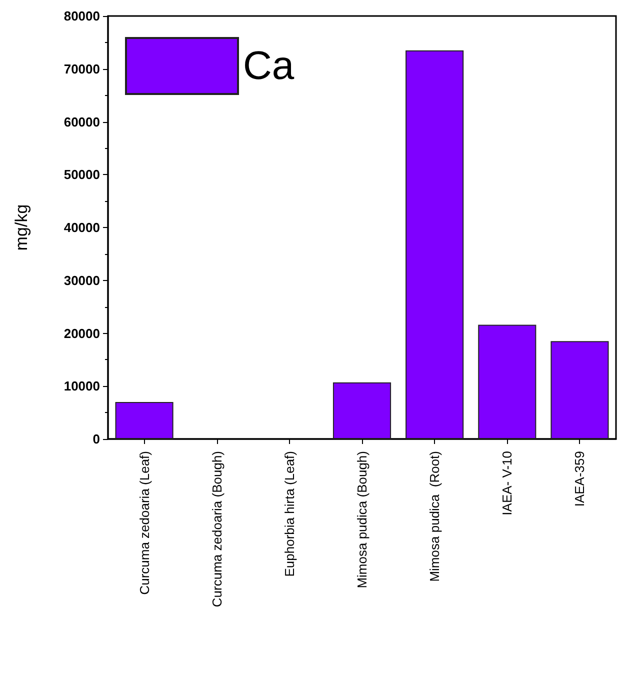  Describe the element at coordinates (269, 66) in the screenshot. I see `legend-label: Ca` at that location.